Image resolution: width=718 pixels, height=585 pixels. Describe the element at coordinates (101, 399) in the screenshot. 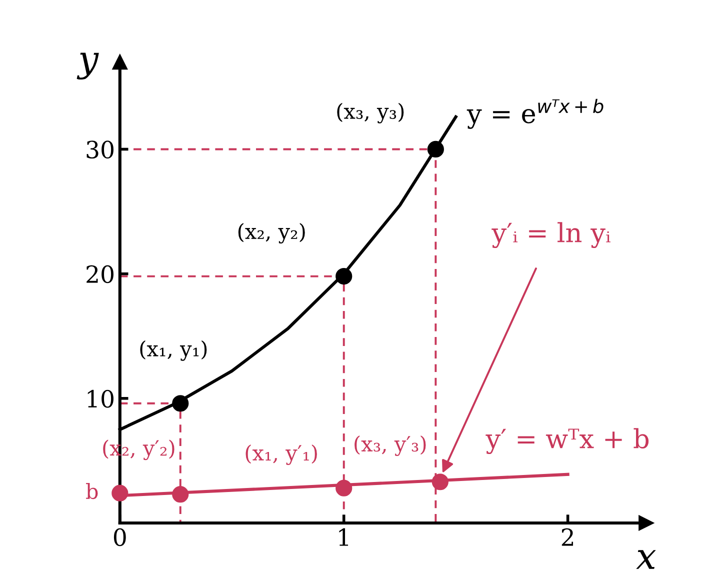

I see `y-tick-label: 10` at that location.